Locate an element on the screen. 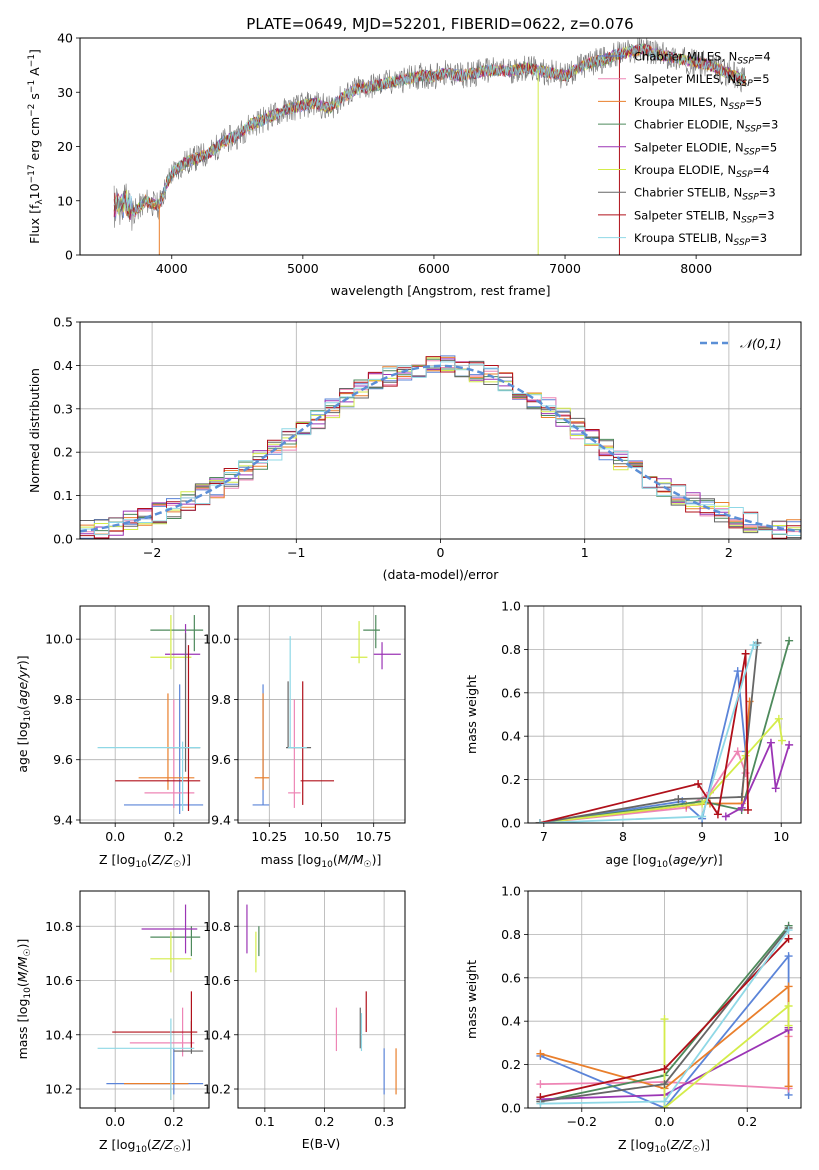 This screenshot has height=1170, width=819. label-part: Z [log is located at coordinates (636, 1144).